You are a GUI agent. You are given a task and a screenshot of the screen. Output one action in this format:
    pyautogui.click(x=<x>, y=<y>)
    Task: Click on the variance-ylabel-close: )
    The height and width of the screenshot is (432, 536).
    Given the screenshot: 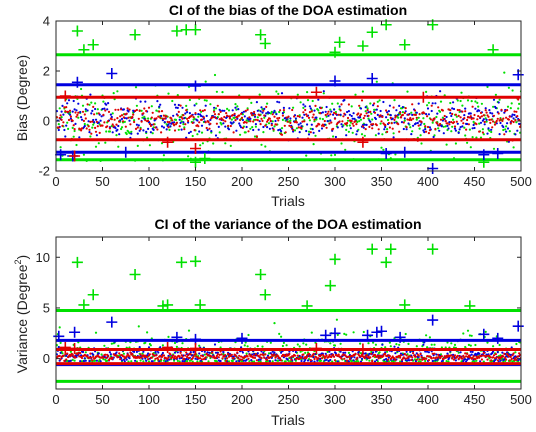 What is the action you would take?
    pyautogui.click(x=22, y=257)
    